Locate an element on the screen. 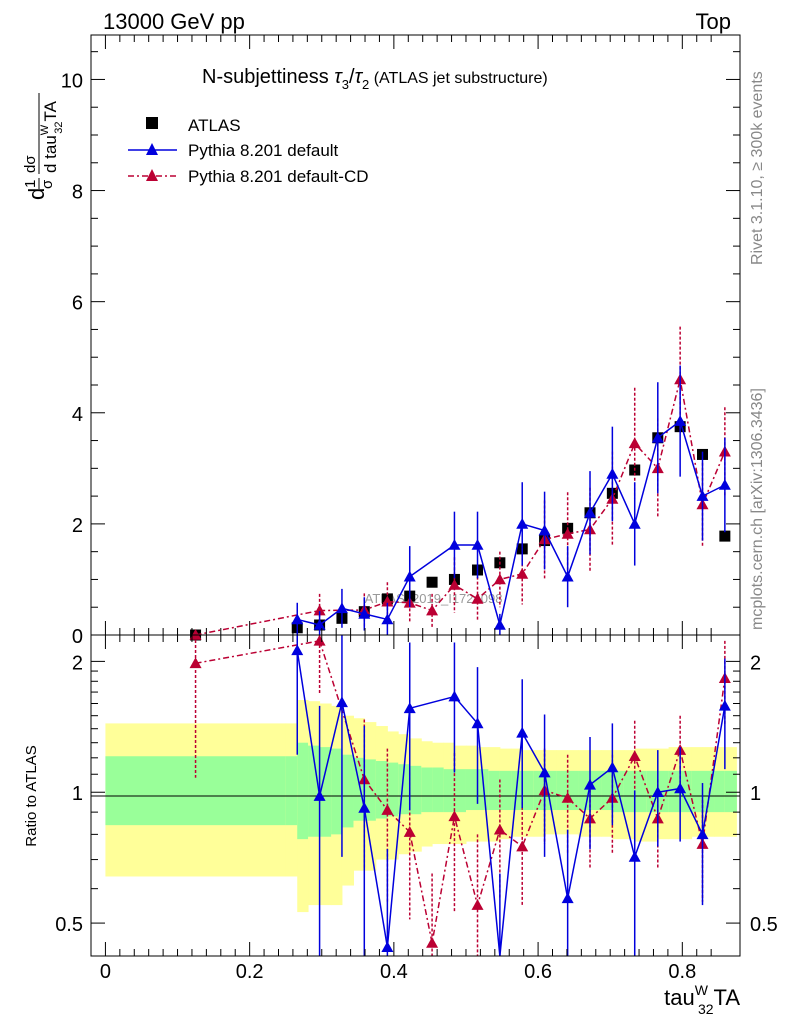 The width and height of the screenshot is (786, 1024). x-tick-label: 0.6 is located at coordinates (538, 972).